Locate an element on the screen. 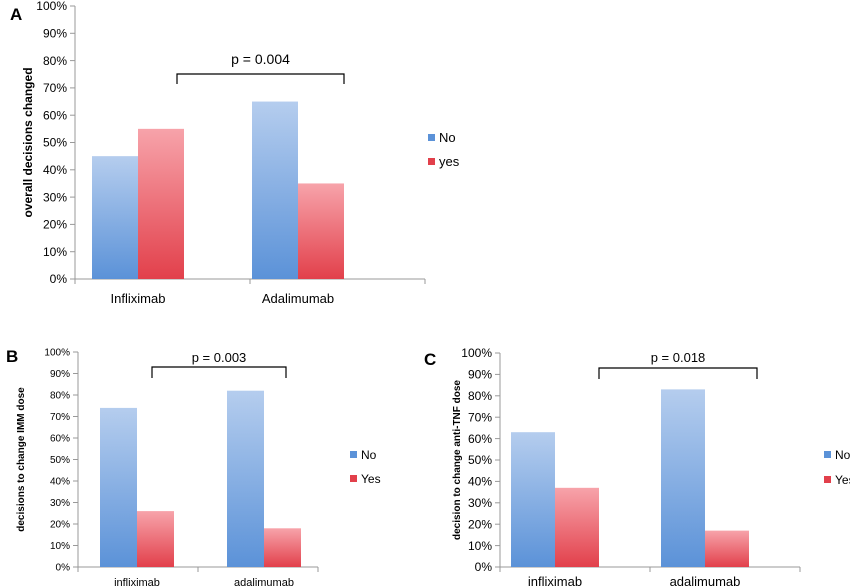 The width and height of the screenshot is (850, 588). panel-c-y-tick-label: 60% is located at coordinates (480, 439).